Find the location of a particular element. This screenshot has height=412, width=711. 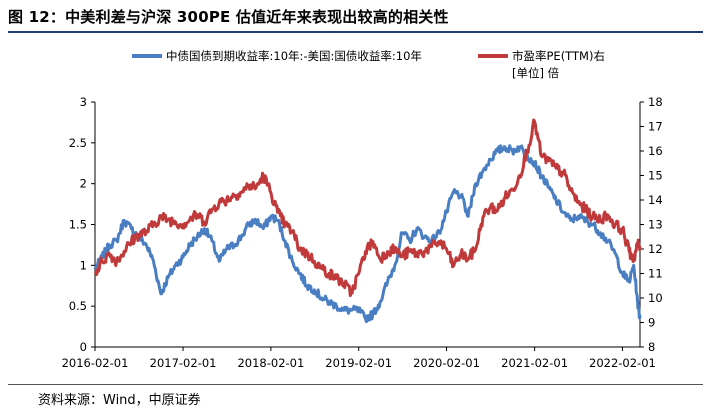

y-right-tick-label: 10 is located at coordinates (655, 298).